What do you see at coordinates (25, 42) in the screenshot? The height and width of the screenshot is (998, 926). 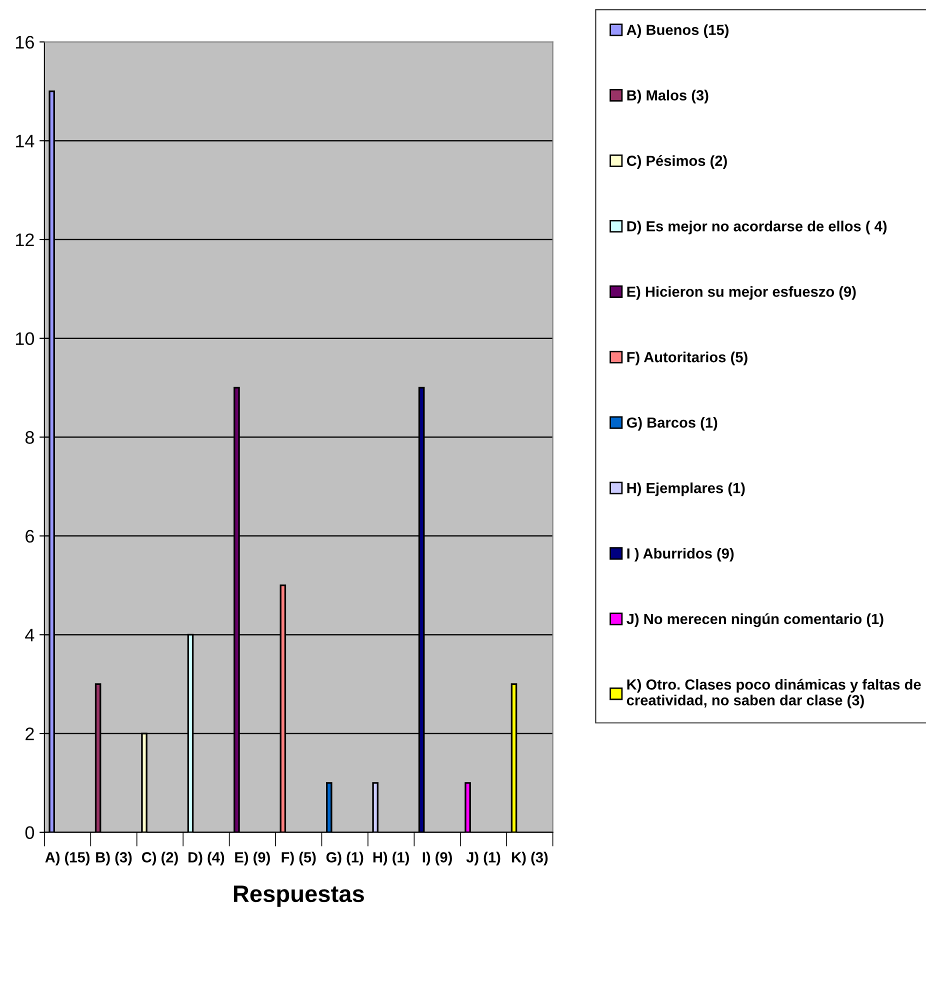 I see `y-tick-label: 16` at bounding box center [25, 42].